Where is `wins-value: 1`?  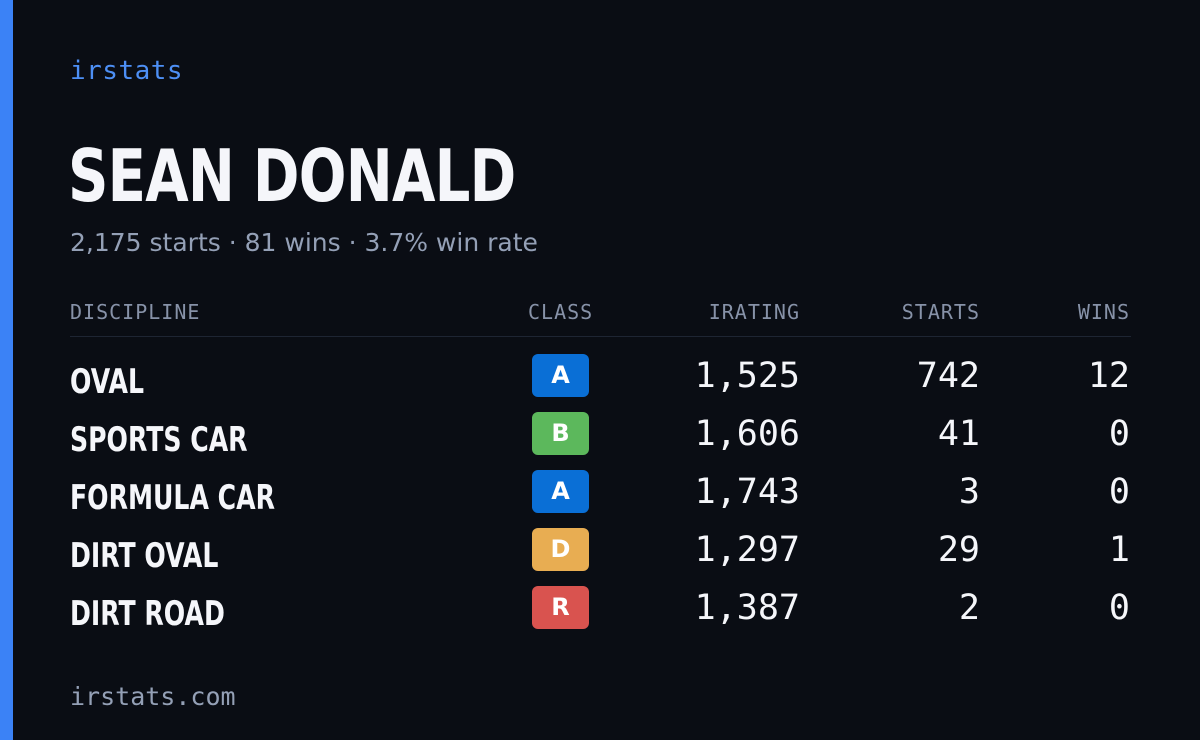 wins-value: 1 is located at coordinates (1119, 550).